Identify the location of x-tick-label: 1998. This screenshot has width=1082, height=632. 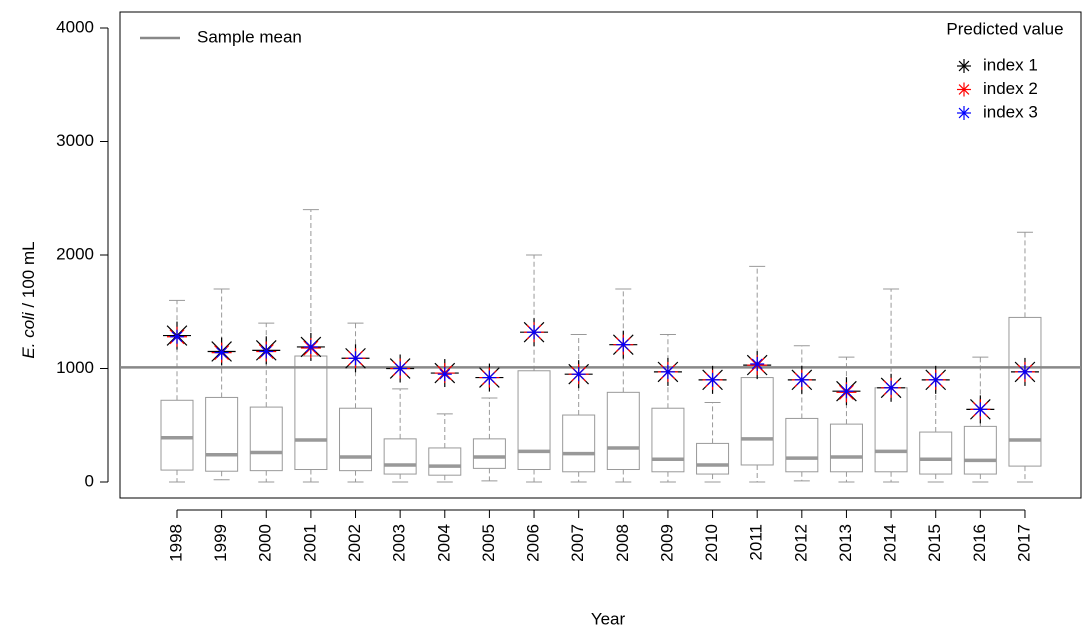
(175, 543).